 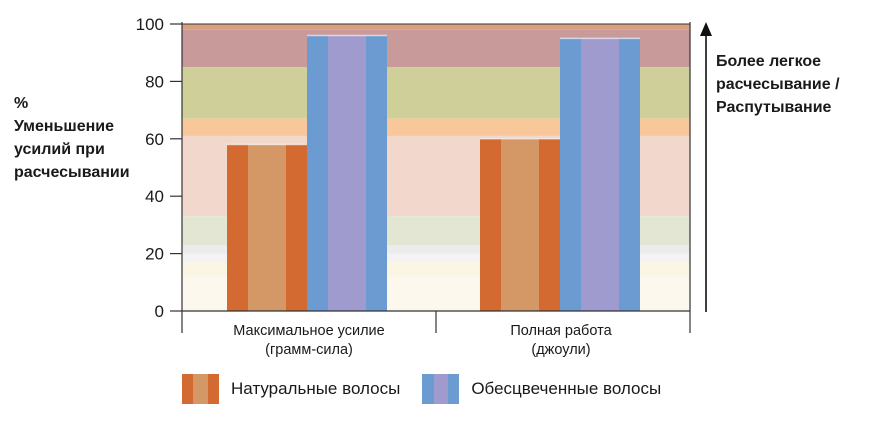 I want to click on category-label-max-force: Максимальное усилие (грамм-сила), so click(x=309, y=341).